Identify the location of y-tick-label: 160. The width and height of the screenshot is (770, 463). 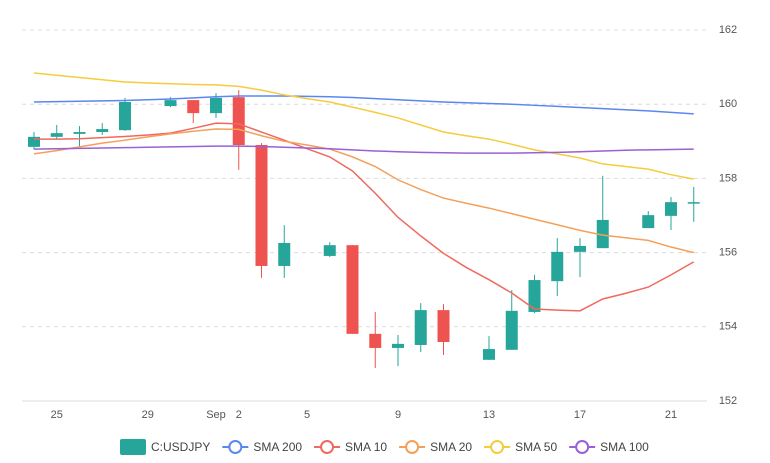
(728, 104).